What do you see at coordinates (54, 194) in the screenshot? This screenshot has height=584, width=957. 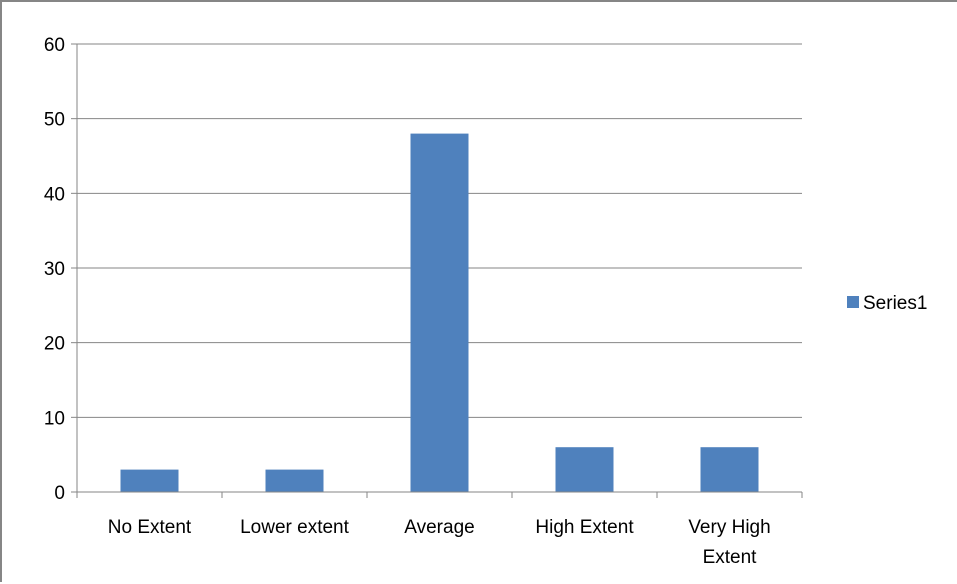 I see `y-tick-label-40: 40` at bounding box center [54, 194].